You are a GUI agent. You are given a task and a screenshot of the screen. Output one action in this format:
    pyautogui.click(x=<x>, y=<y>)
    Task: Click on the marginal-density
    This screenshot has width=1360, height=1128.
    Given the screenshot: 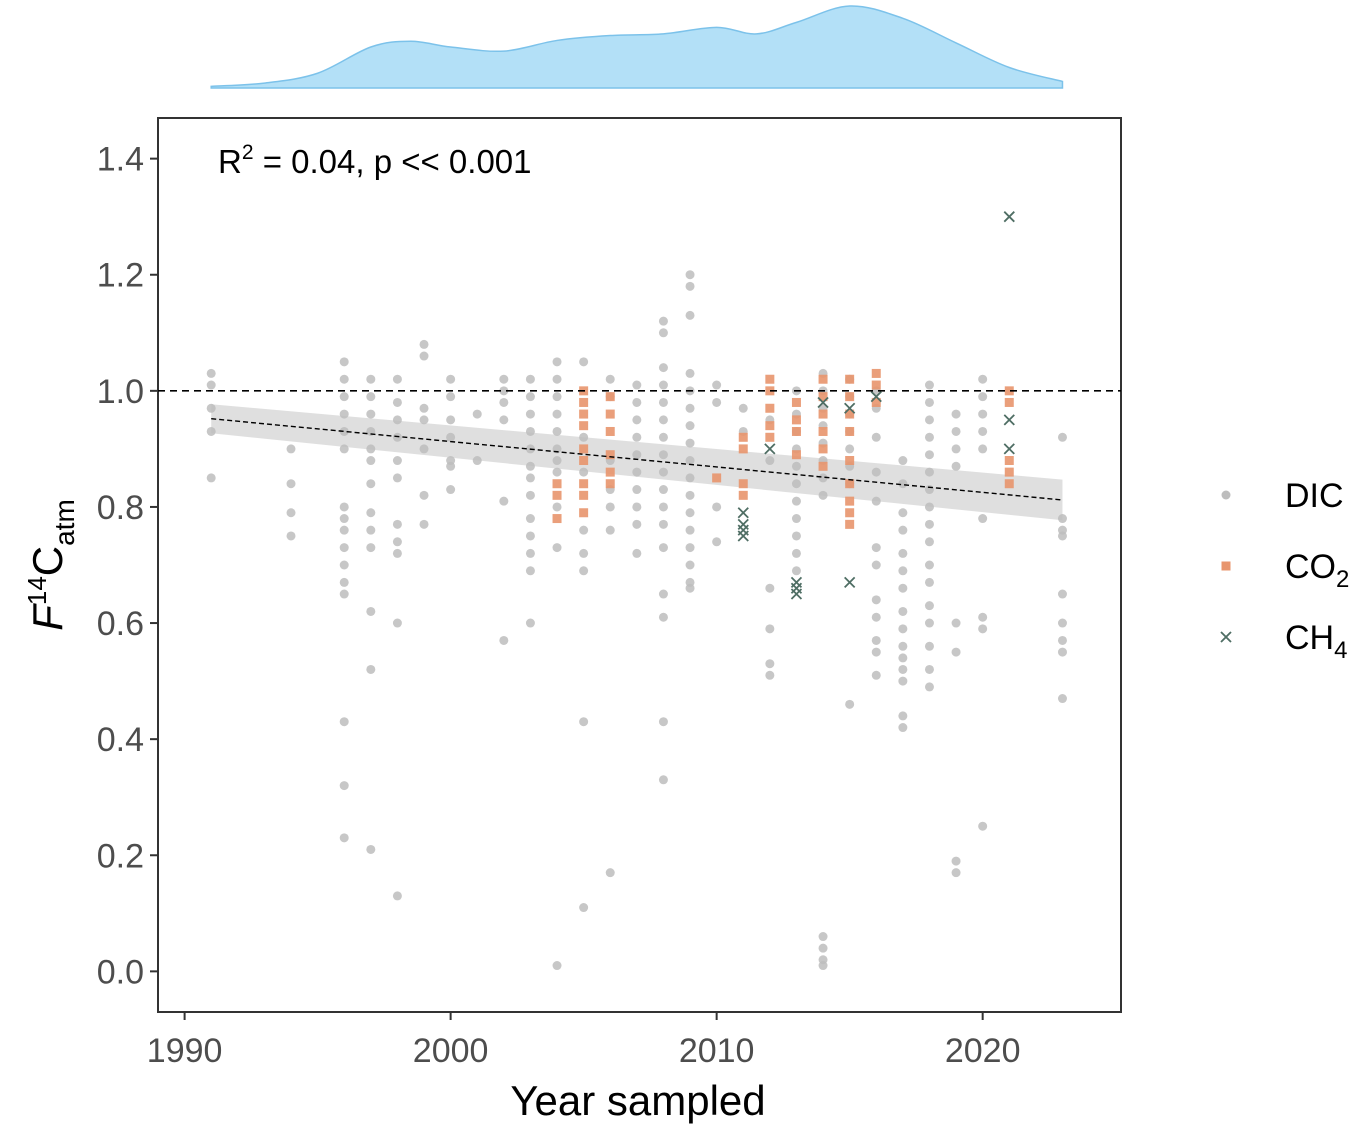 What is the action you would take?
    pyautogui.click(x=637, y=47)
    